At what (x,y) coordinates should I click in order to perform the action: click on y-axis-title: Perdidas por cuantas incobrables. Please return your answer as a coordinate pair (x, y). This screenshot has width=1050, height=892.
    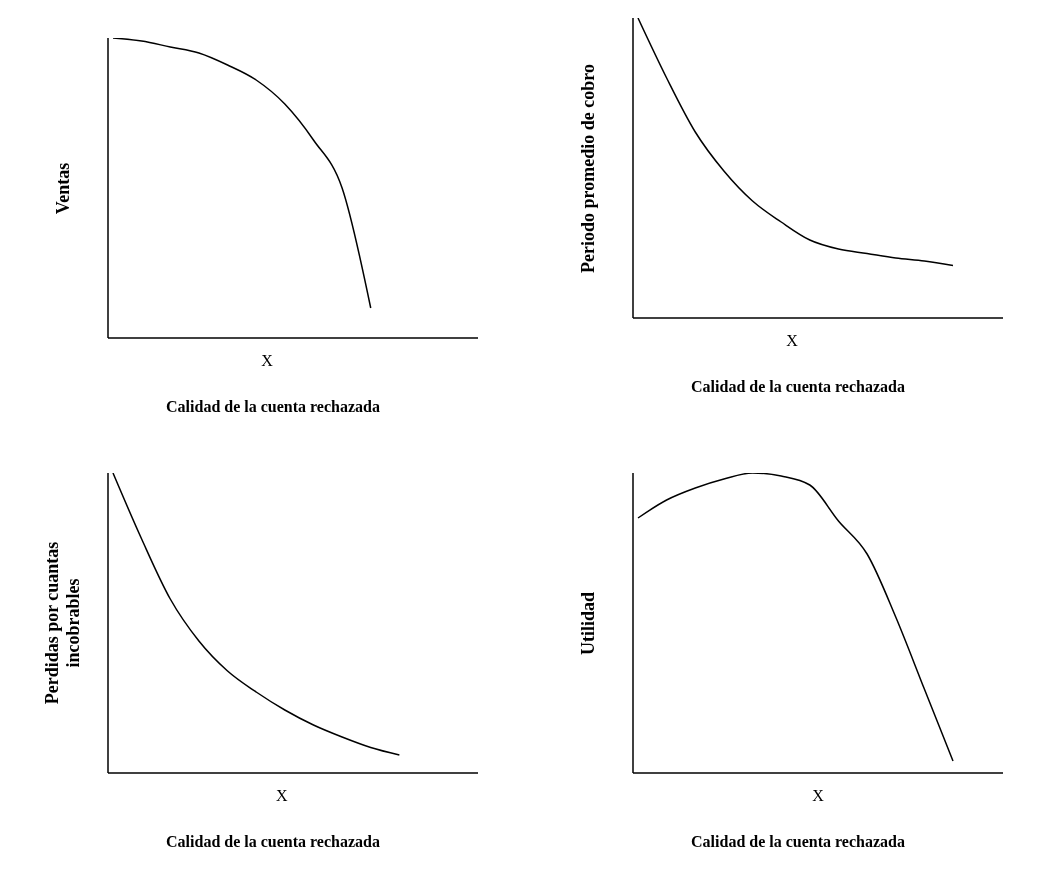
    Looking at the image, I should click on (63, 623).